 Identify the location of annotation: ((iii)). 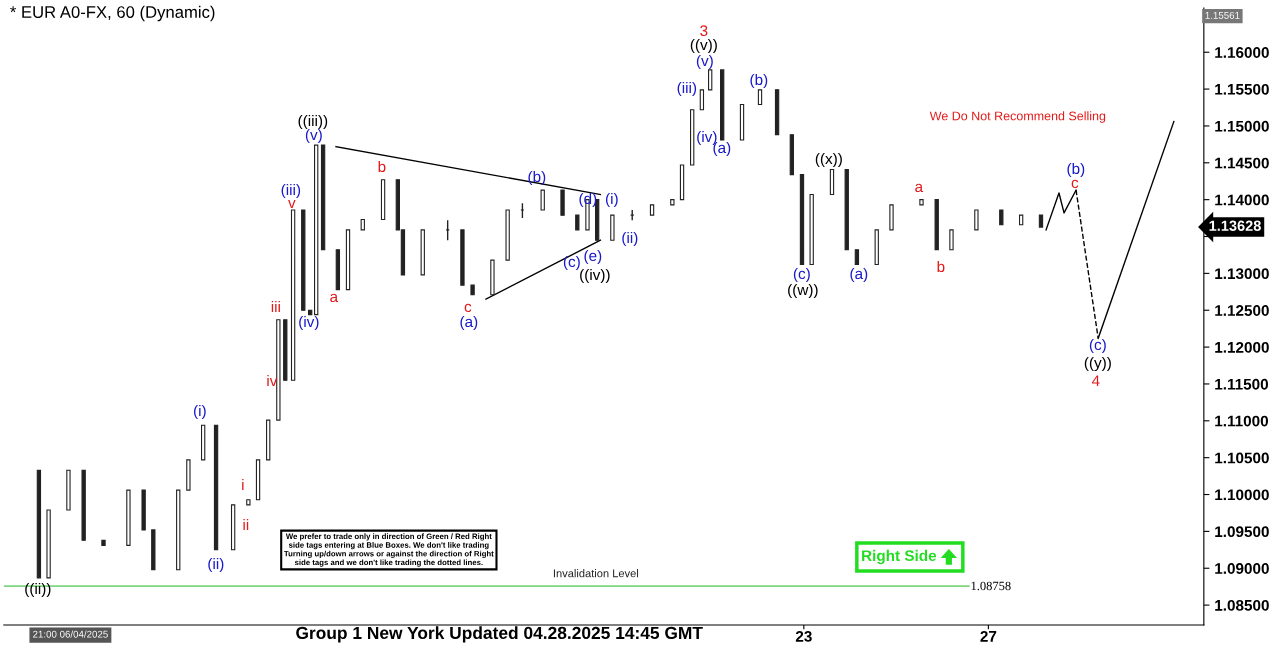
(313, 122).